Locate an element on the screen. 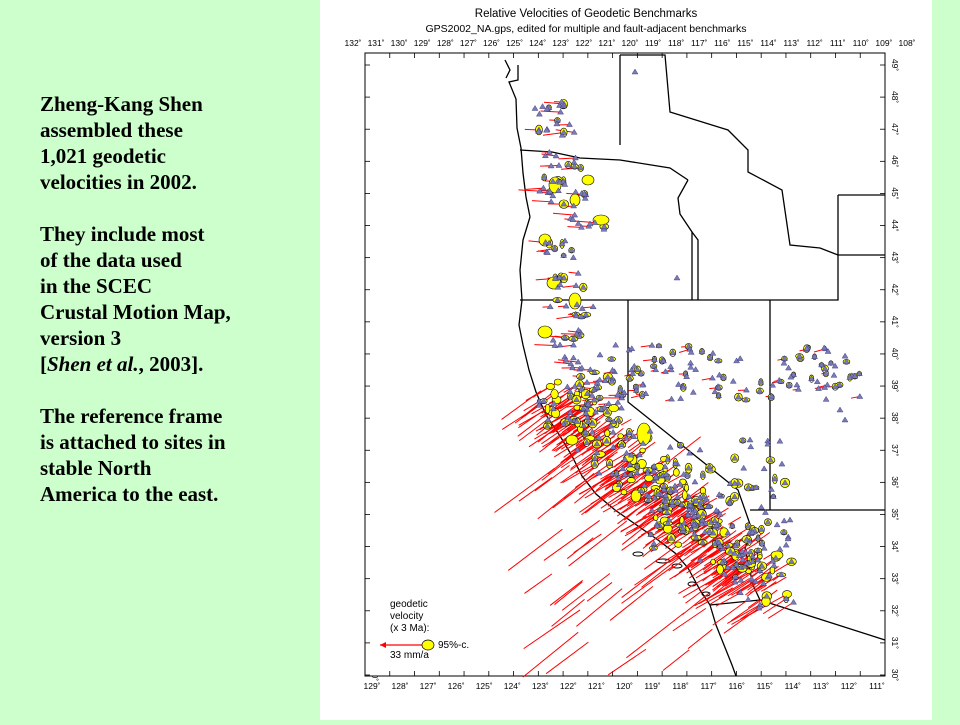 The height and width of the screenshot is (725, 960). text-line: of the data used is located at coordinates (175, 260).